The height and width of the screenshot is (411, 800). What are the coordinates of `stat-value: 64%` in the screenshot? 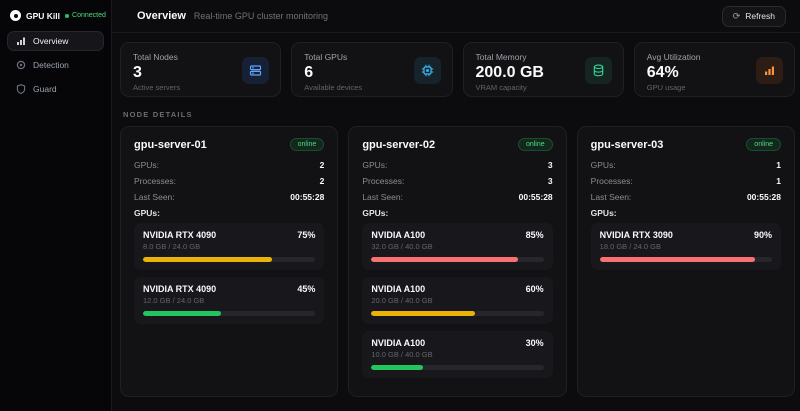 It's located at (662, 72).